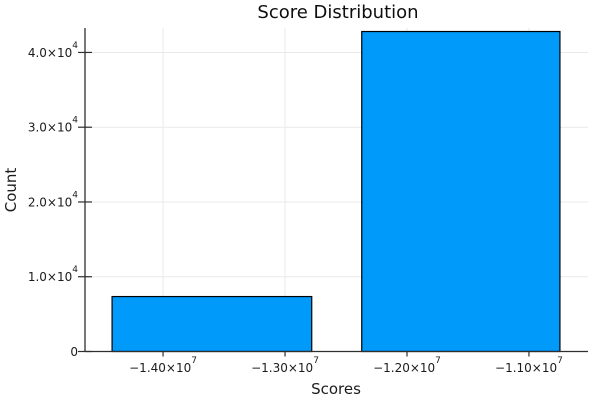 This screenshot has height=400, width=600. What do you see at coordinates (74, 352) in the screenshot?
I see `y-tick-label: 0` at bounding box center [74, 352].